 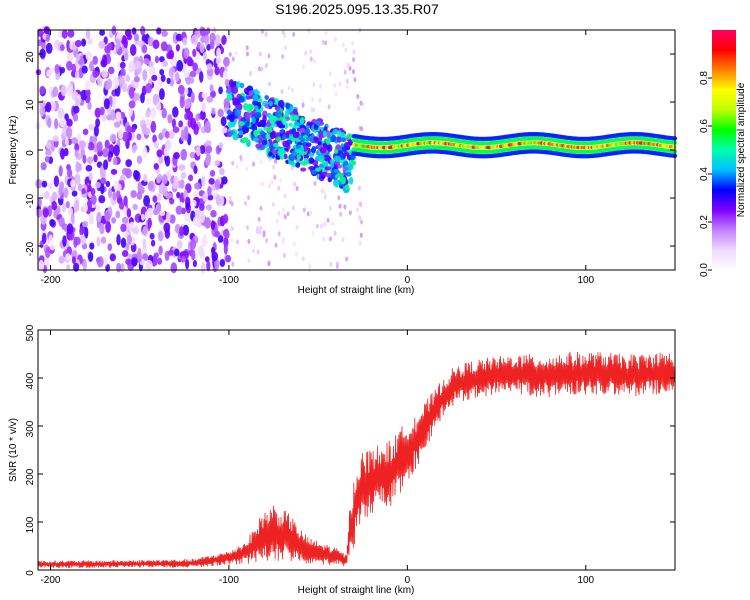 What do you see at coordinates (30, 153) in the screenshot?
I see `y-tick-label: 0` at bounding box center [30, 153].